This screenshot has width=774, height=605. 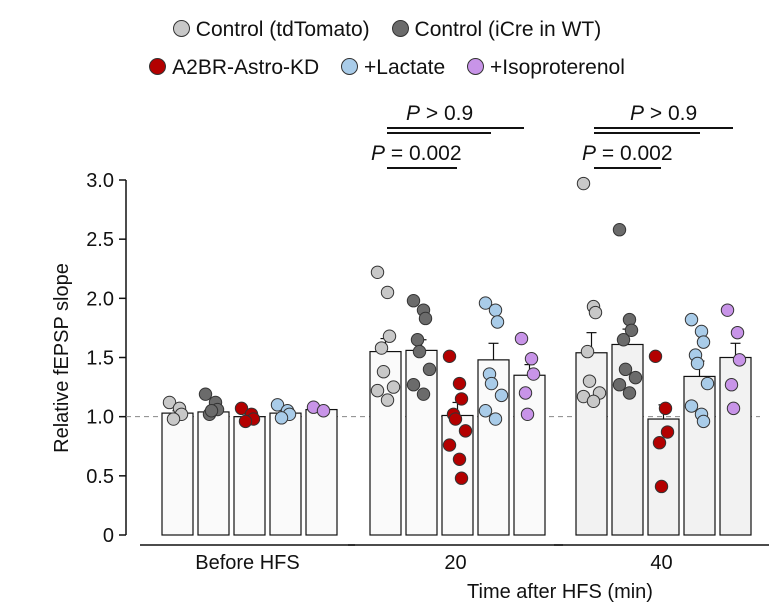 What do you see at coordinates (496, 30) in the screenshot?
I see `legend-item-control-icre: Control (iCre in WT)` at bounding box center [496, 30].